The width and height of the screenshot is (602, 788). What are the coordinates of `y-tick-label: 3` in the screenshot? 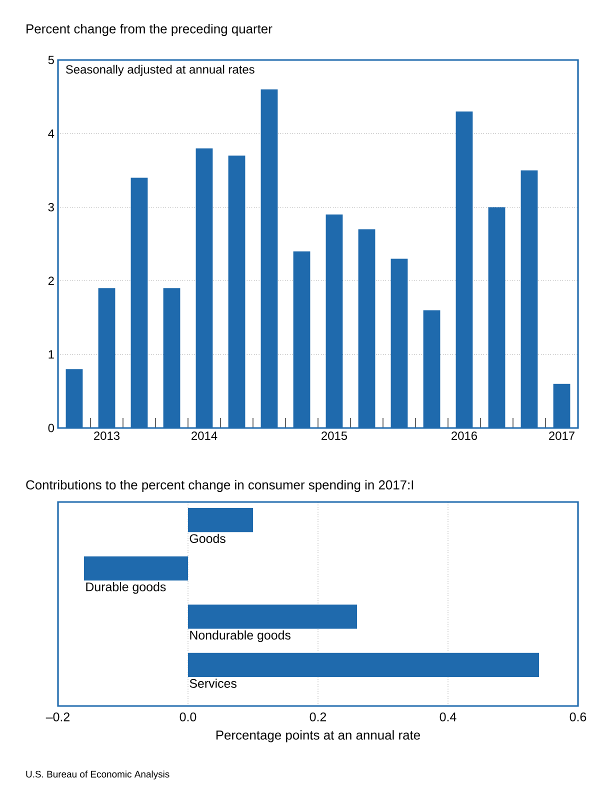 It's located at (51, 207).